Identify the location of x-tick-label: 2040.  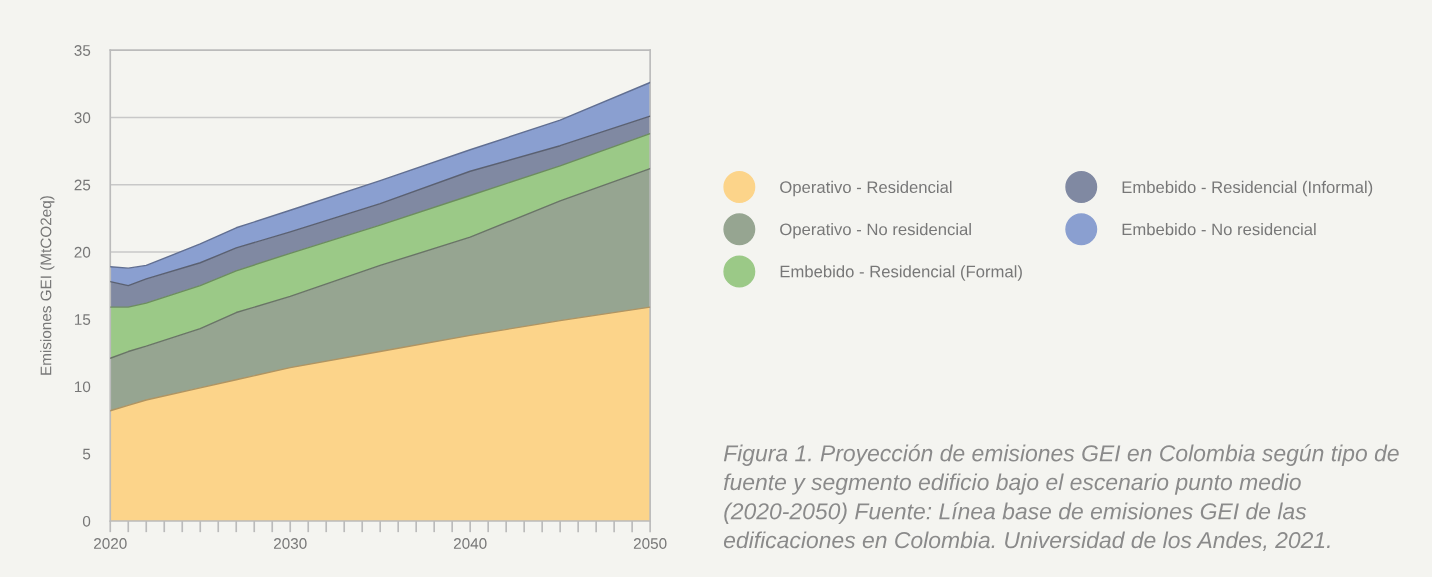
(470, 543).